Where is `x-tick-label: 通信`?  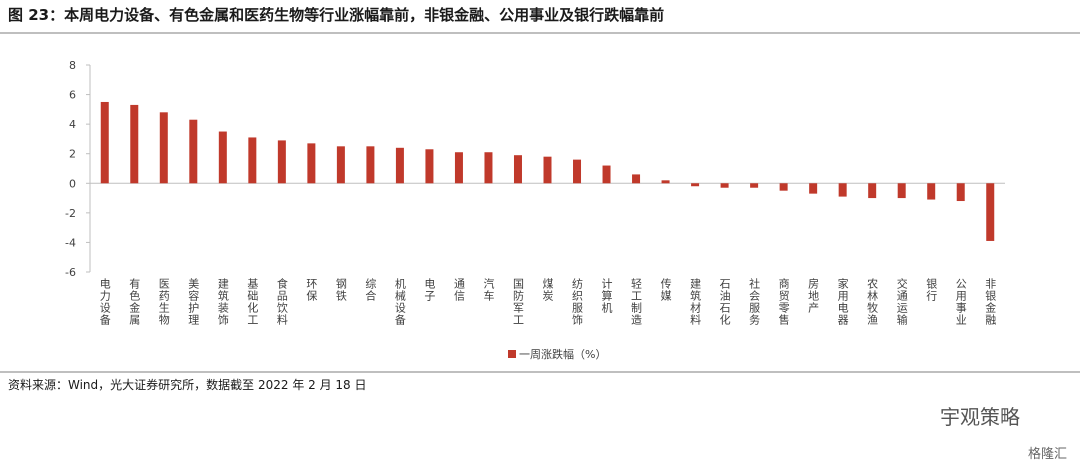
x-tick-label: 通信 is located at coordinates (458, 290).